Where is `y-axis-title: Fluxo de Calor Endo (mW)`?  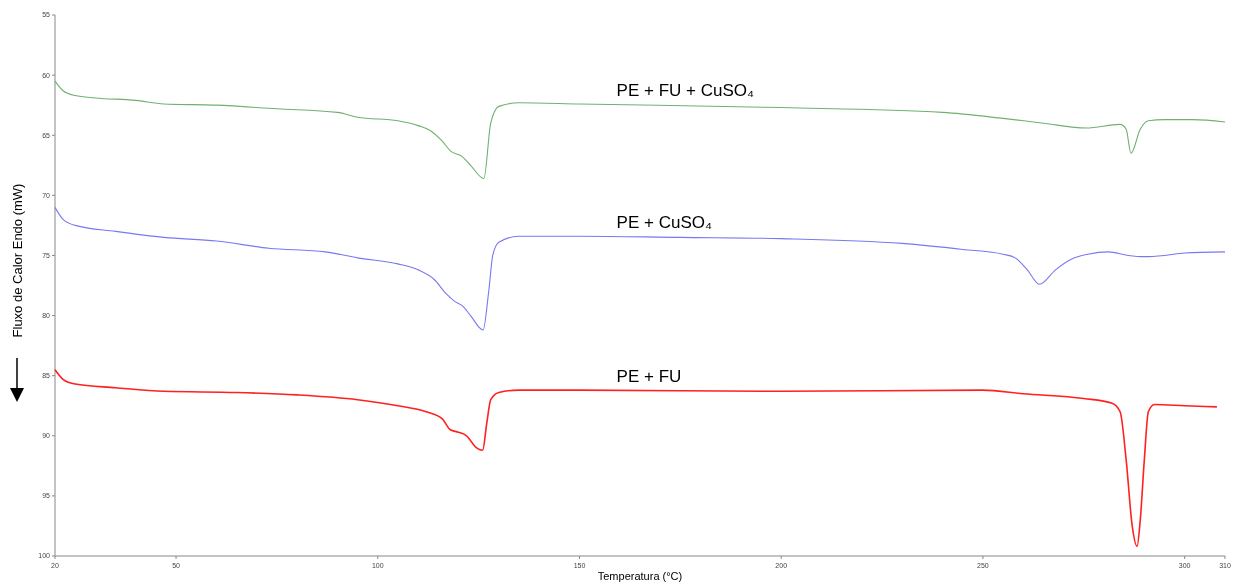
y-axis-title: Fluxo de Calor Endo (mW) is located at coordinates (17, 260).